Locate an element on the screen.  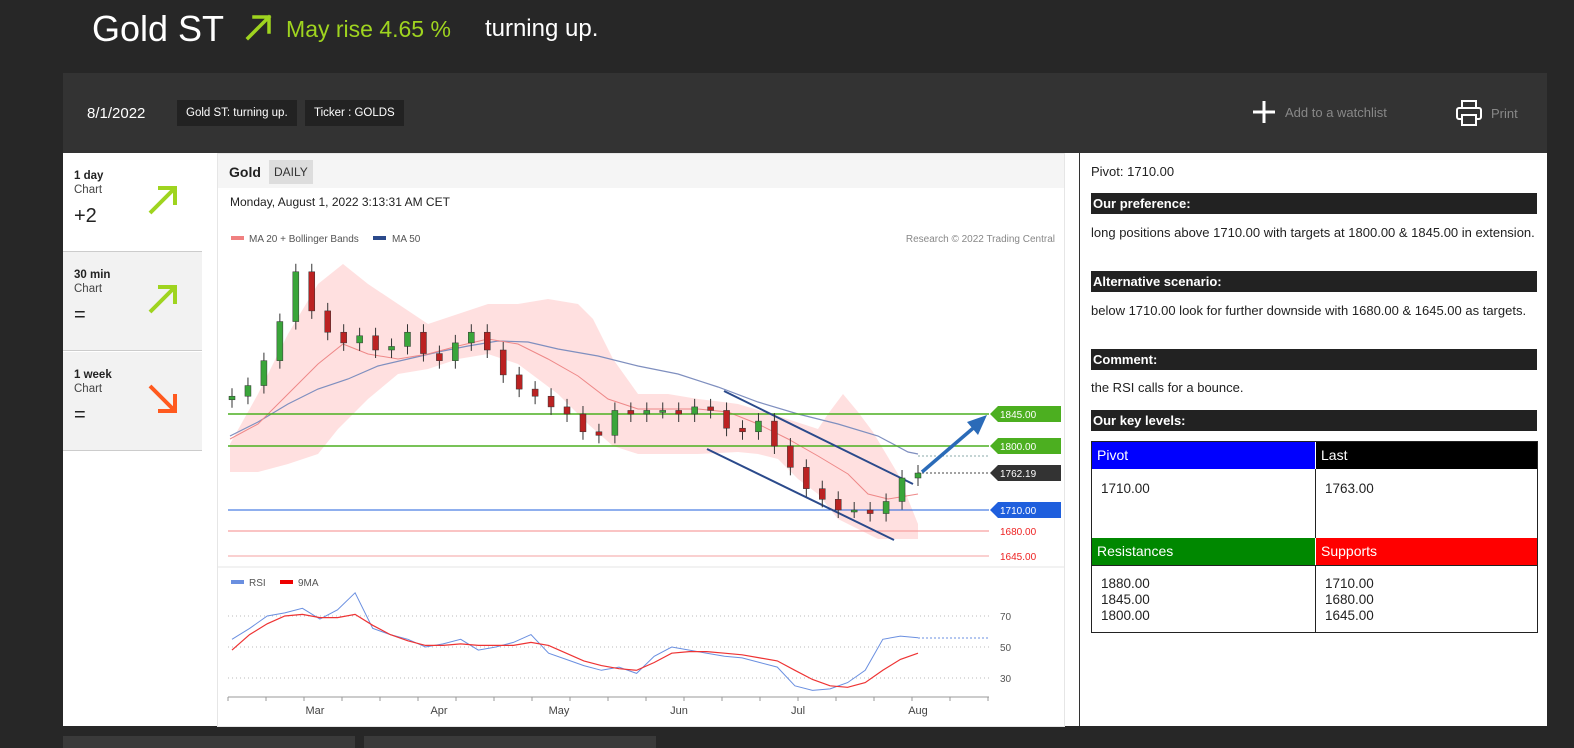
plus-icon is located at coordinates (1264, 112).